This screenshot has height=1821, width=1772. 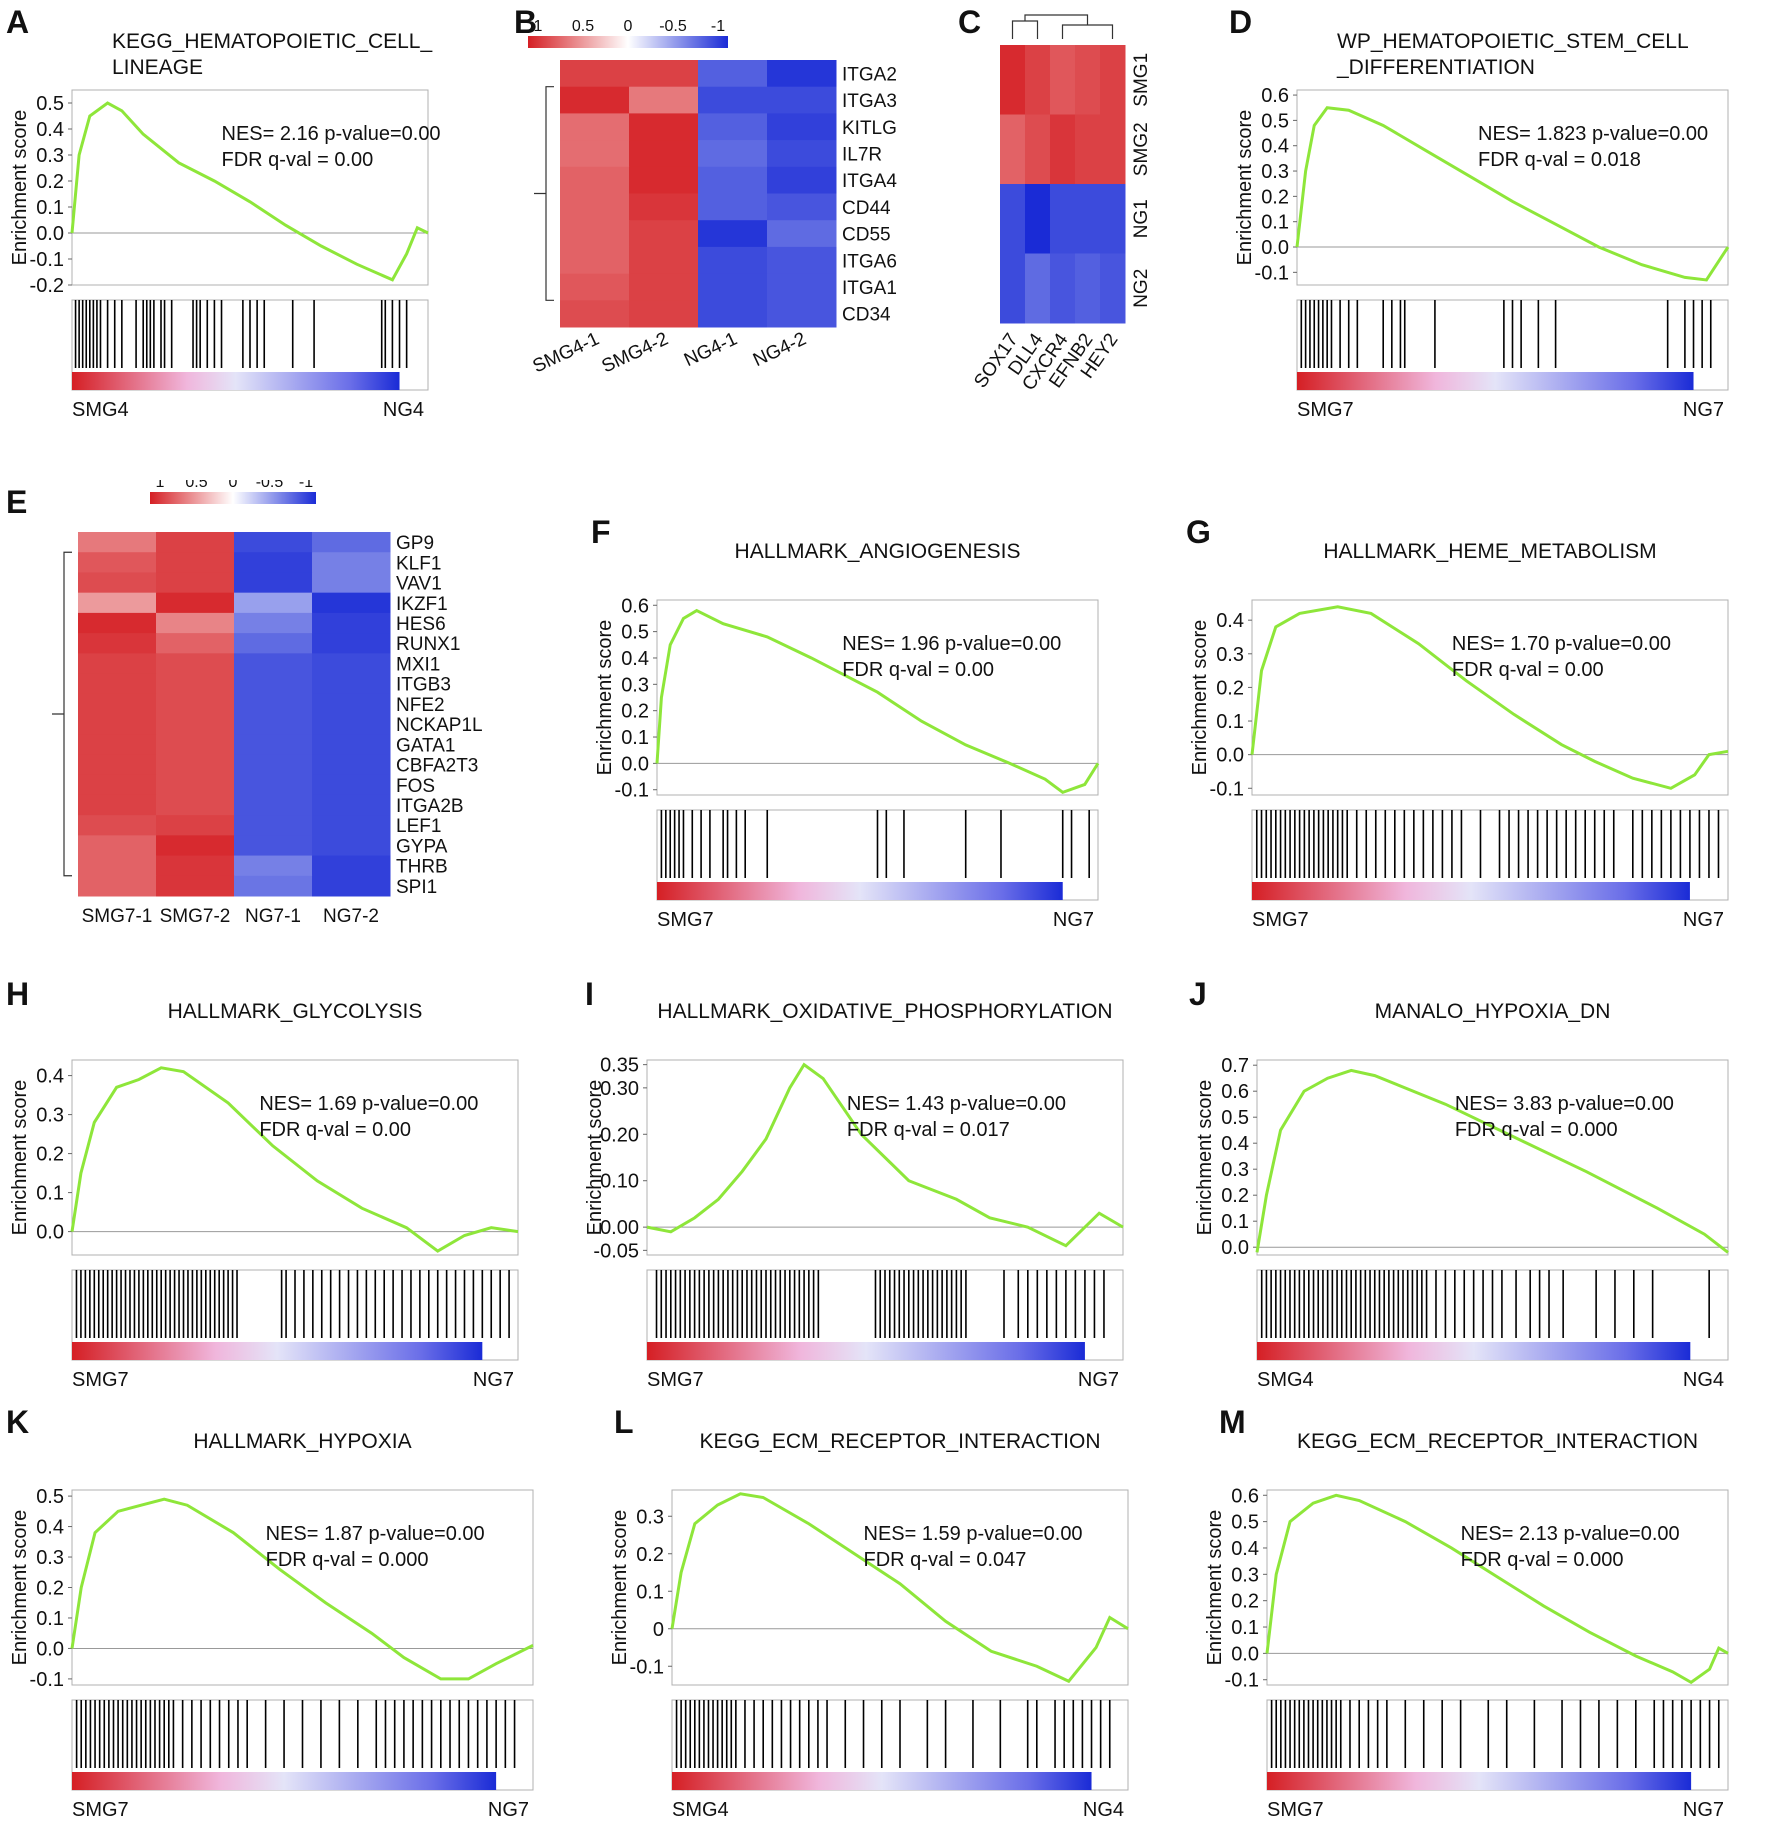 What do you see at coordinates (1235, 1092) in the screenshot?
I see `y-tick-label: 0.6` at bounding box center [1235, 1092].